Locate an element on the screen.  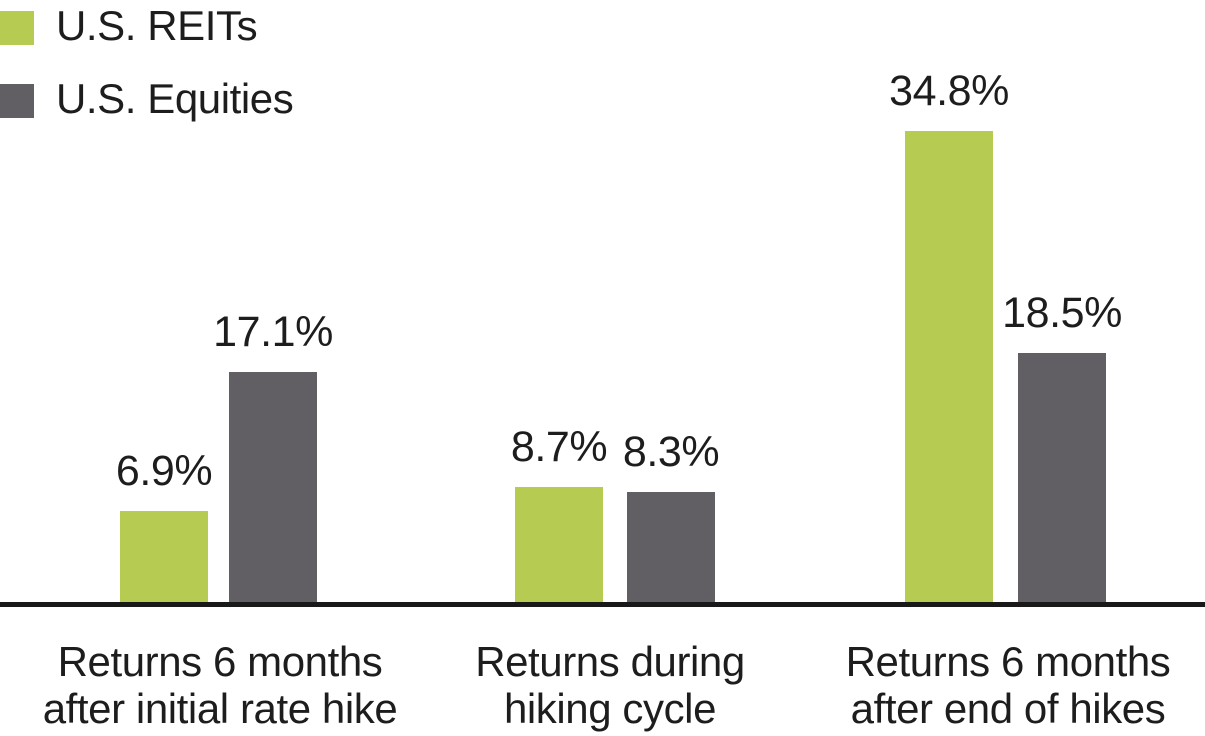
legend-label-us-equities: U.S. Equities is located at coordinates (175, 98).